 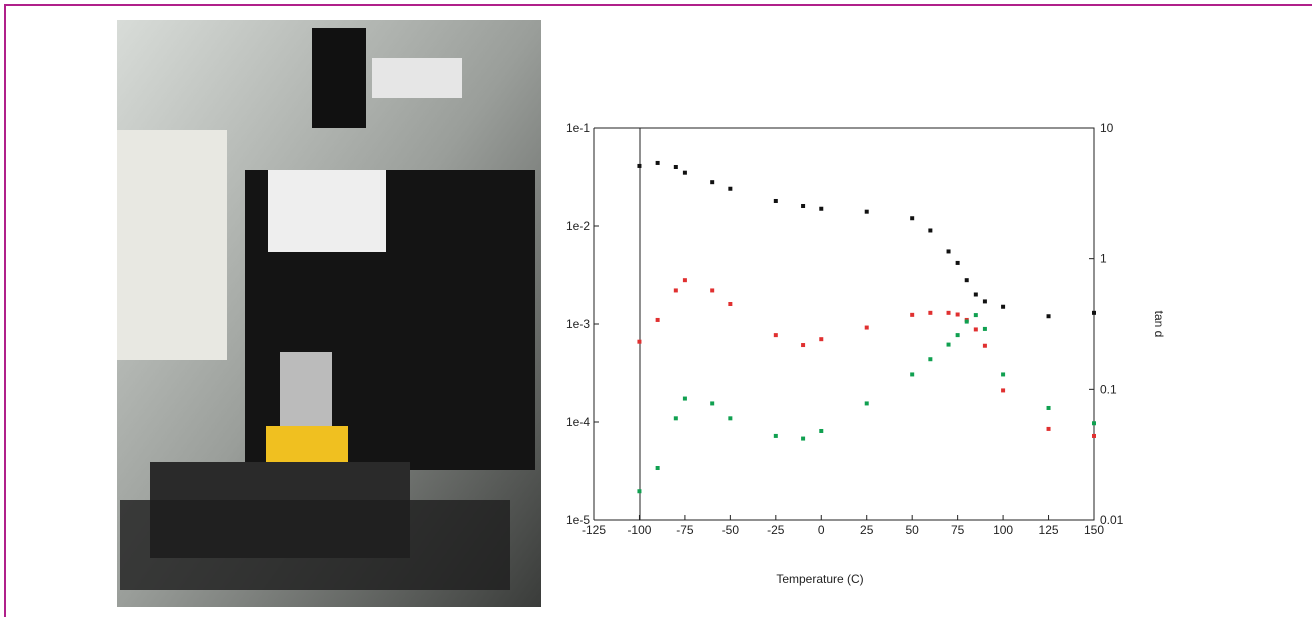 I want to click on y2-tick-label: 1, so click(x=1103, y=259).